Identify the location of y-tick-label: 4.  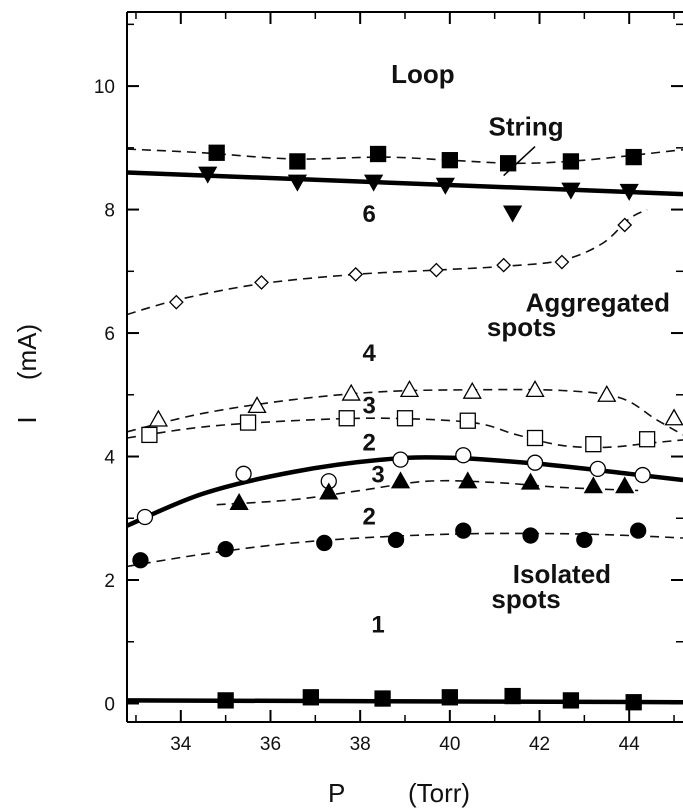
(109, 458).